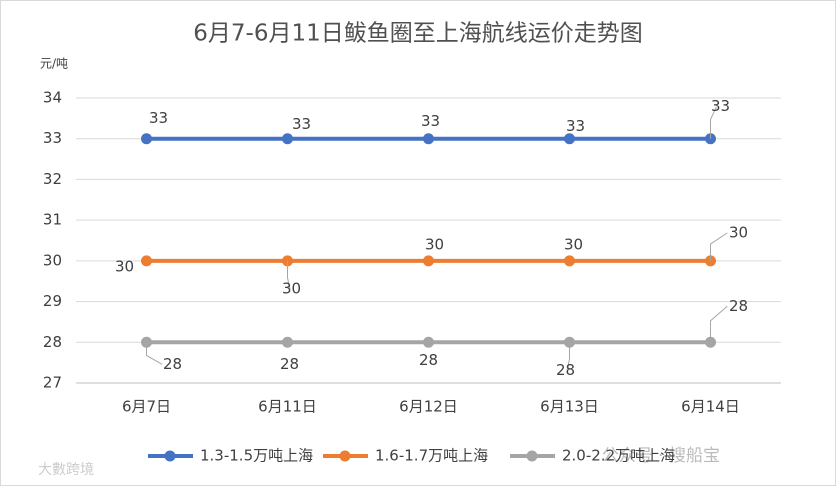 The width and height of the screenshot is (836, 486). Describe the element at coordinates (256, 456) in the screenshot. I see `legend-label: 1.3-1.5万吨上海` at that location.